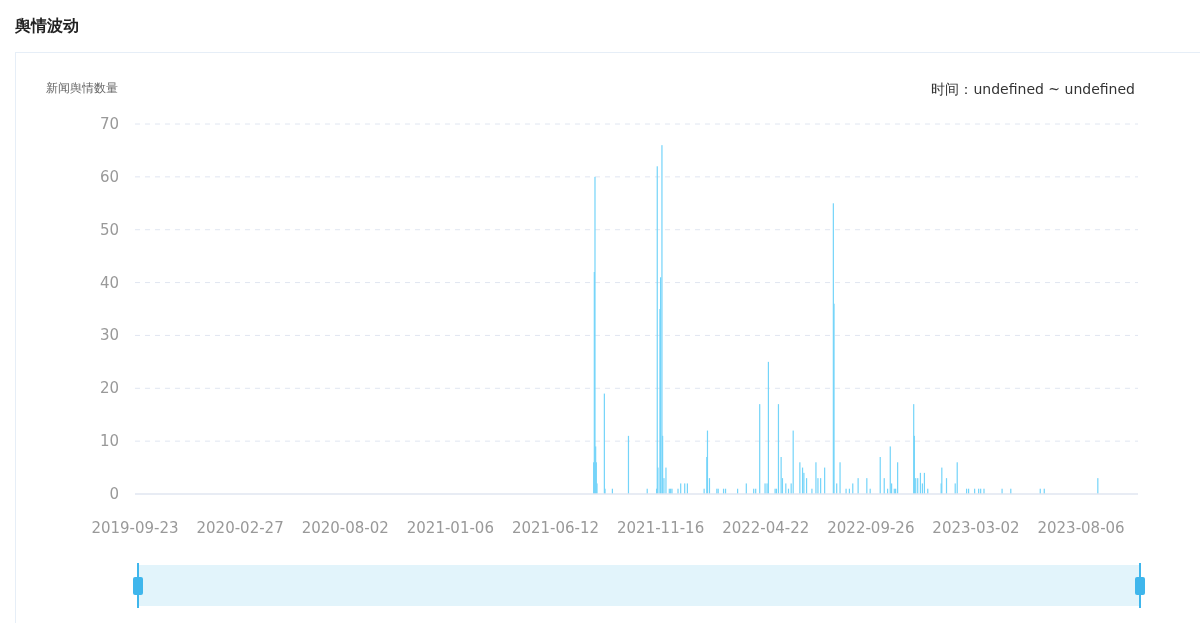  What do you see at coordinates (450, 528) in the screenshot?
I see `x-tick-label: 2021-01-06` at bounding box center [450, 528].